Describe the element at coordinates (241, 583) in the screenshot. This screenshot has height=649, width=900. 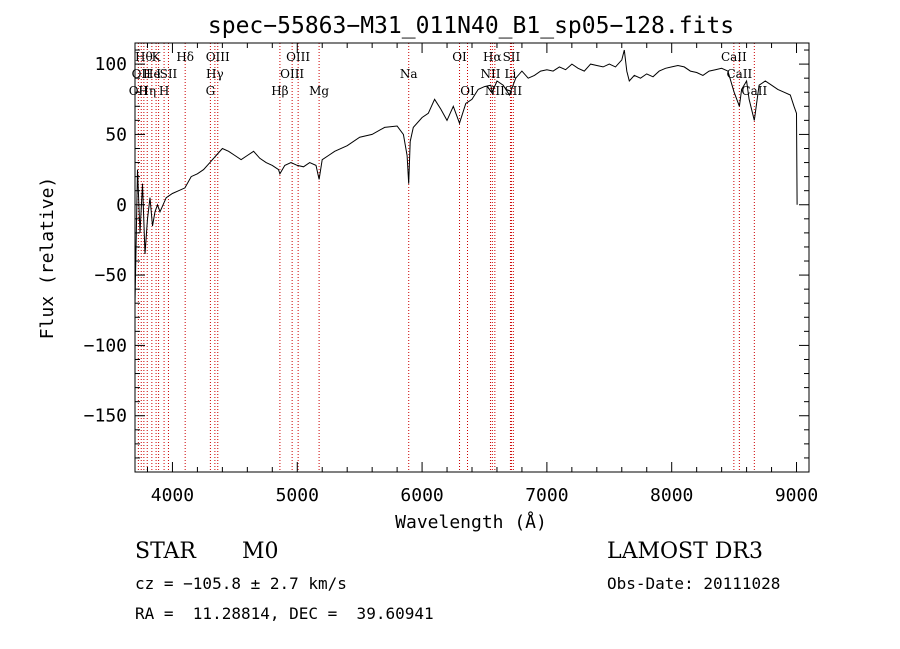
I see `redshift-velocity: cz = −105.8 ± 2.7 km/s` at that location.